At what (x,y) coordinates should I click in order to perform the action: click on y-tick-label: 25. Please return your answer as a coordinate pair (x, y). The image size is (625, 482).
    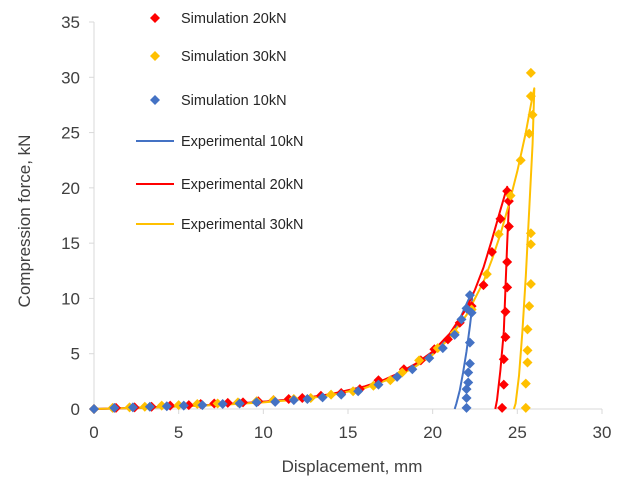
    Looking at the image, I should click on (70, 133).